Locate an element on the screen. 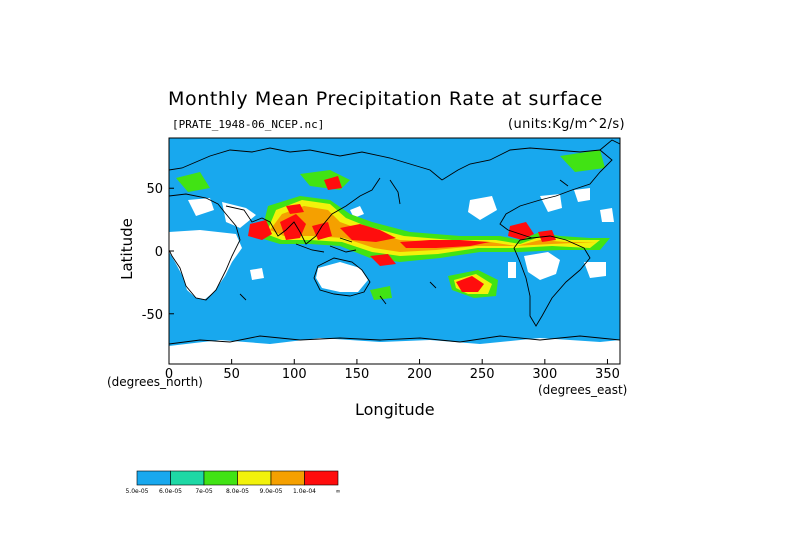 The height and width of the screenshot is (558, 789). colorbar-label: 7e-05 is located at coordinates (203, 491).